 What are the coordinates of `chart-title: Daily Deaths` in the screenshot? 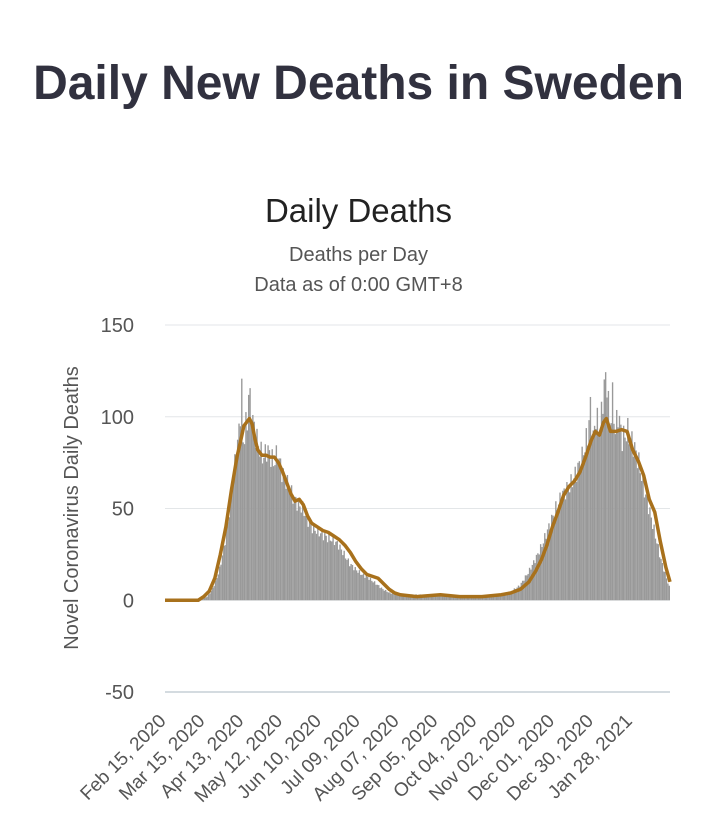 It's located at (358, 210).